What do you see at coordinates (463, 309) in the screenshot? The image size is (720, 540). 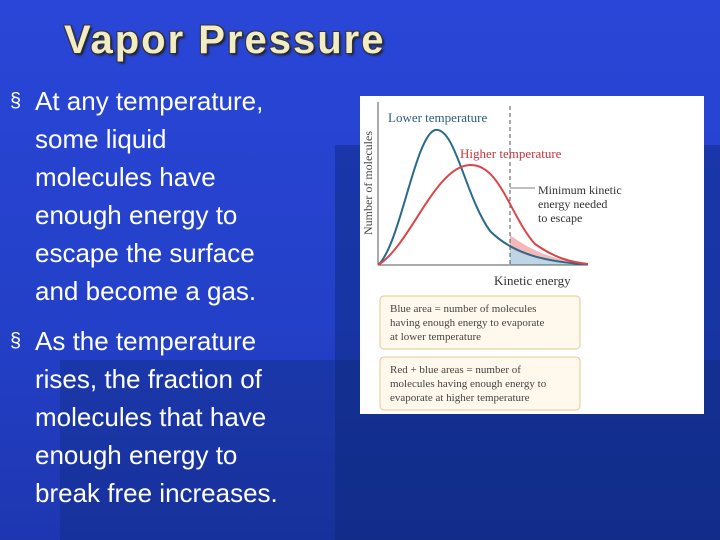 I see `caption-line: Blue area = number of molecules` at bounding box center [463, 309].